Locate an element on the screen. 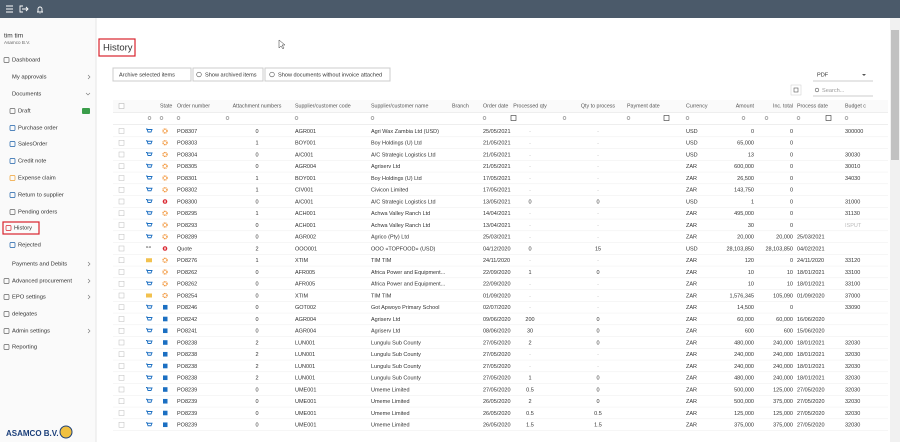 This screenshot has width=900, height=442. column-header: Processed qty is located at coordinates (530, 106).